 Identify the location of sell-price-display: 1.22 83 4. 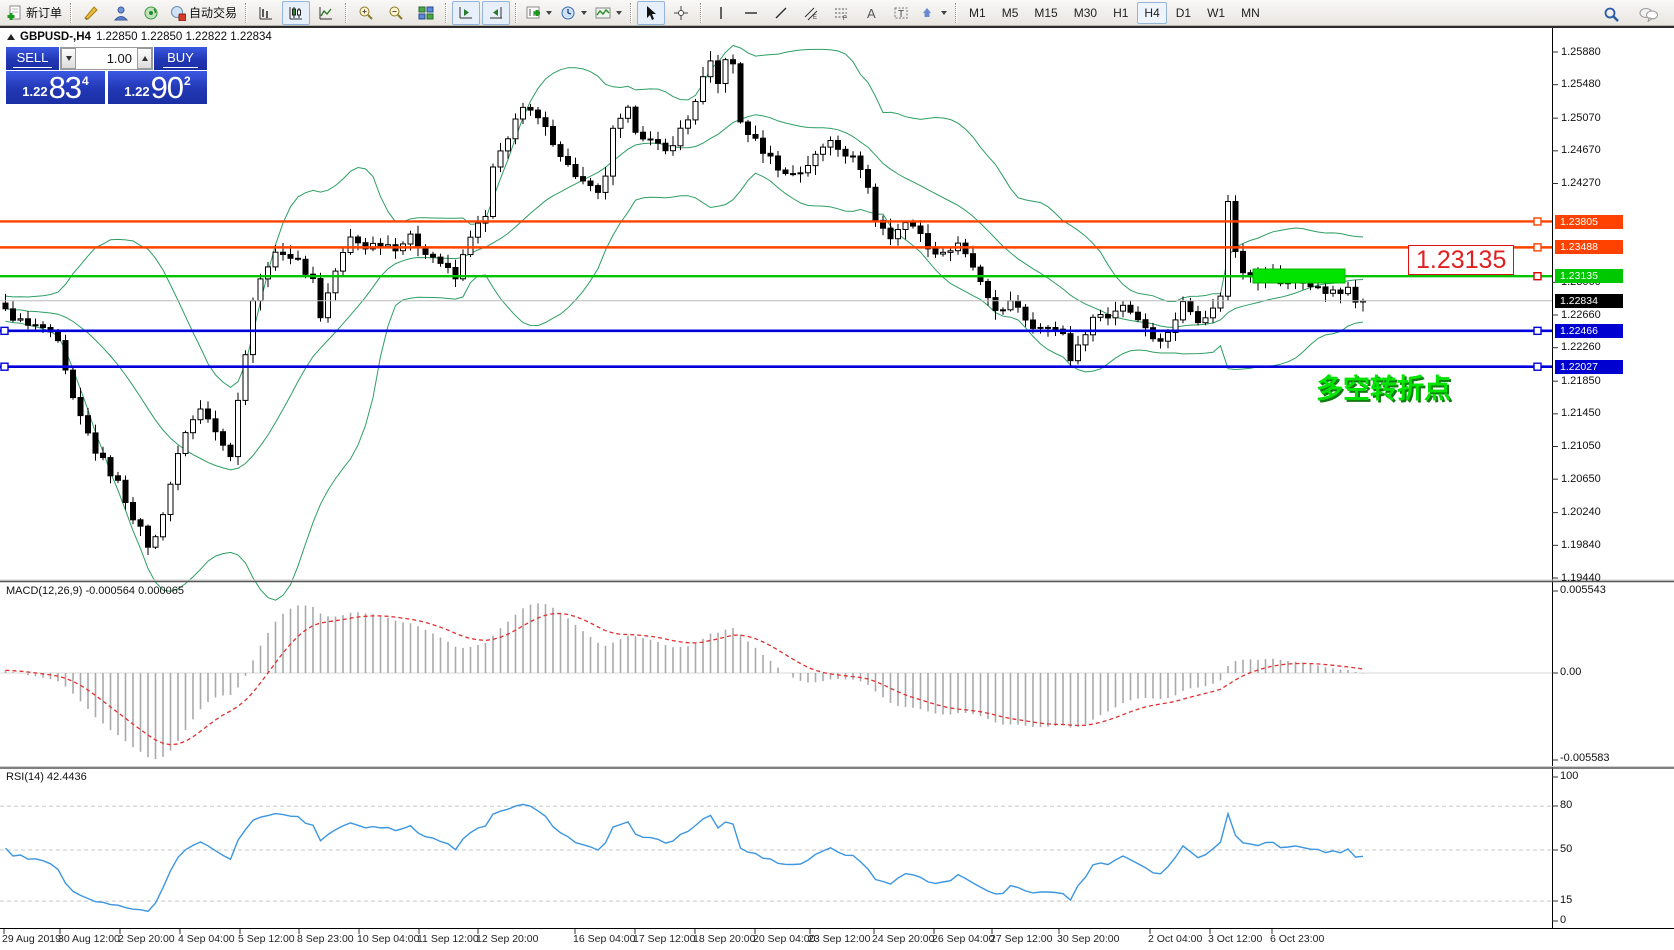
(55, 87).